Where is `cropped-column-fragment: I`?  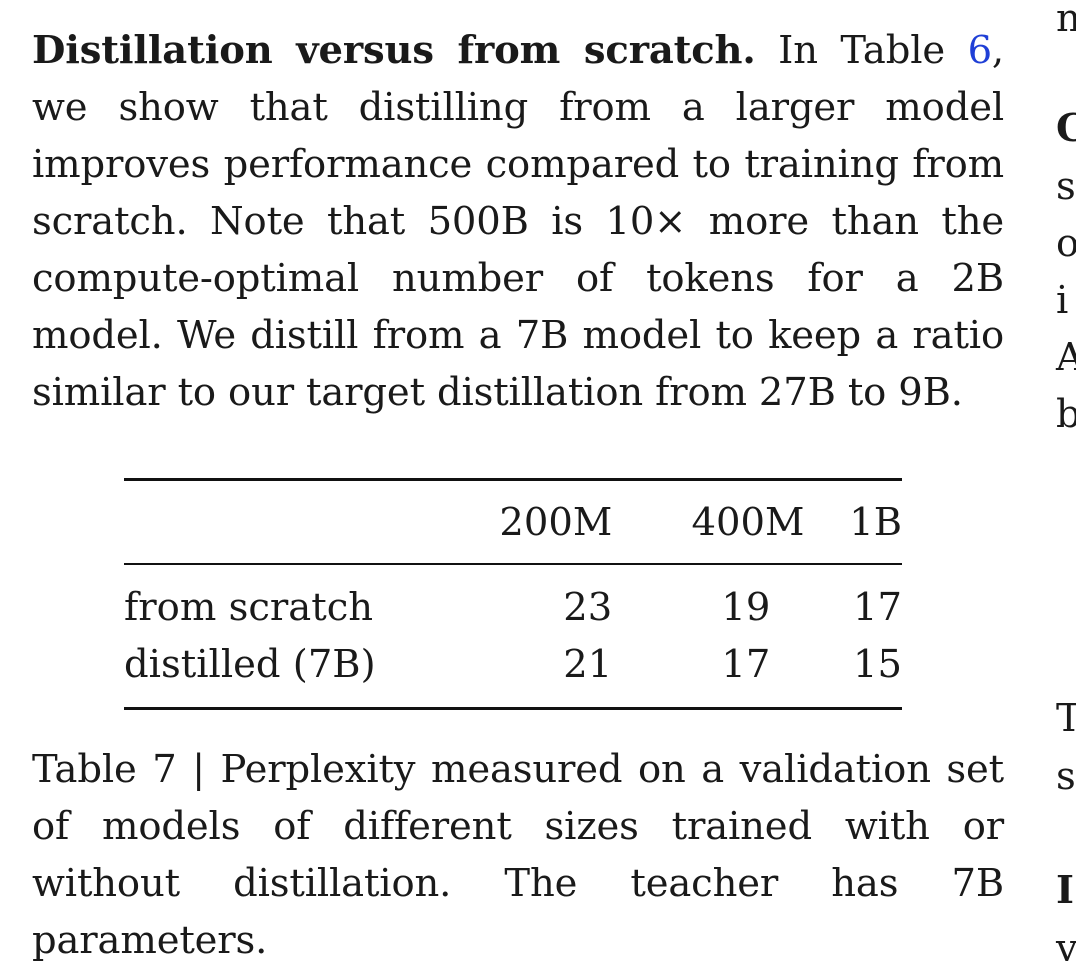 cropped-column-fragment: I is located at coordinates (1065, 890).